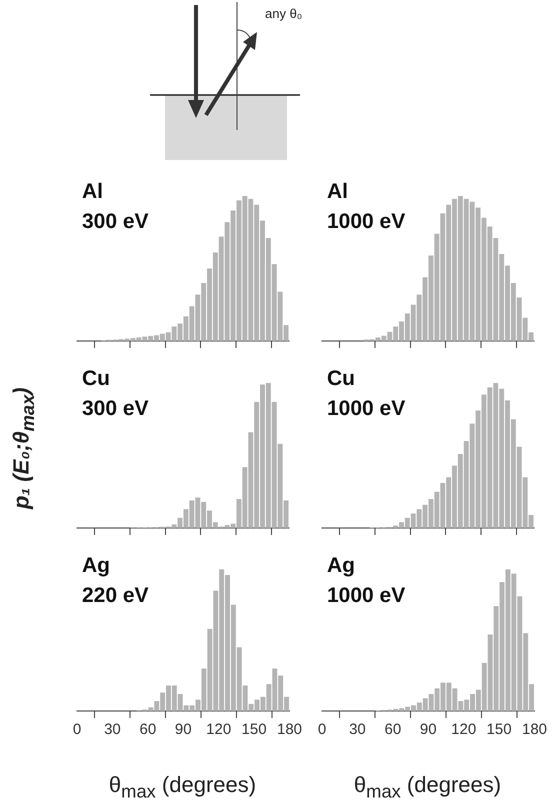 This screenshot has width=554, height=812. What do you see at coordinates (283, 13) in the screenshot?
I see `text: any θ₀` at bounding box center [283, 13].